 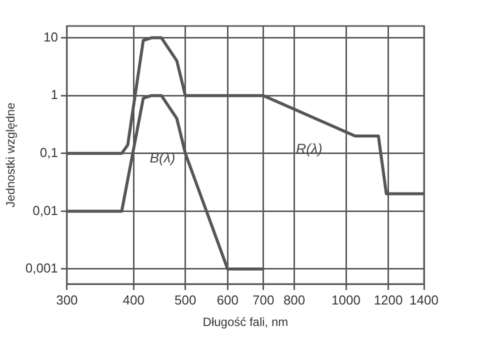 I want to click on x-tick-label: 1000, so click(x=346, y=300).